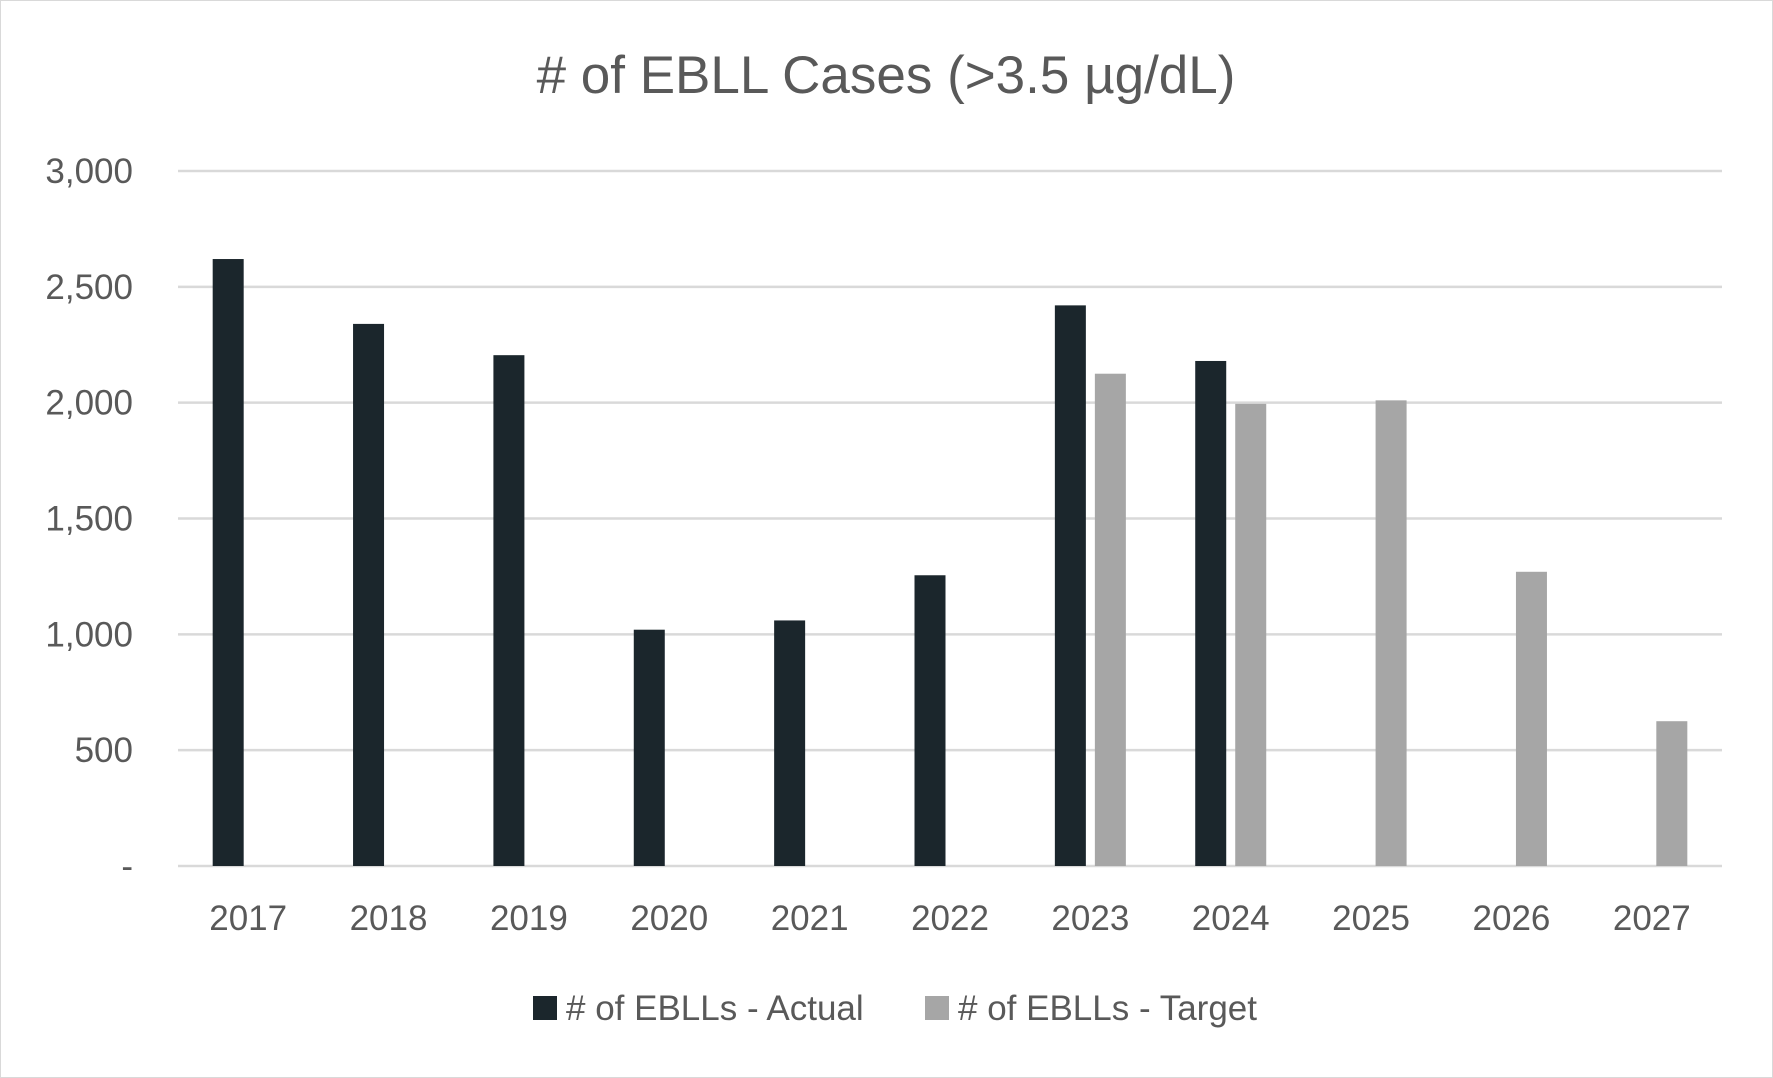  Describe the element at coordinates (1110, 619) in the screenshot. I see `bar-target-2023` at that location.